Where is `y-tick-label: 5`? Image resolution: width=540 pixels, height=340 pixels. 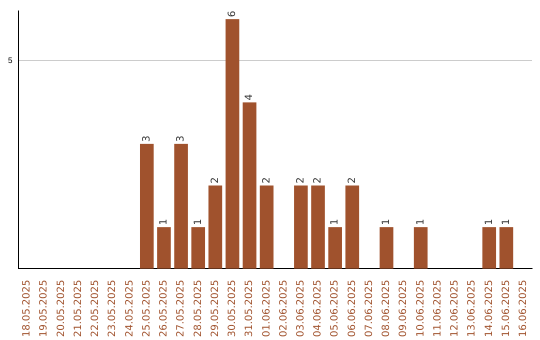 y-tick-label: 5 is located at coordinates (10, 60).